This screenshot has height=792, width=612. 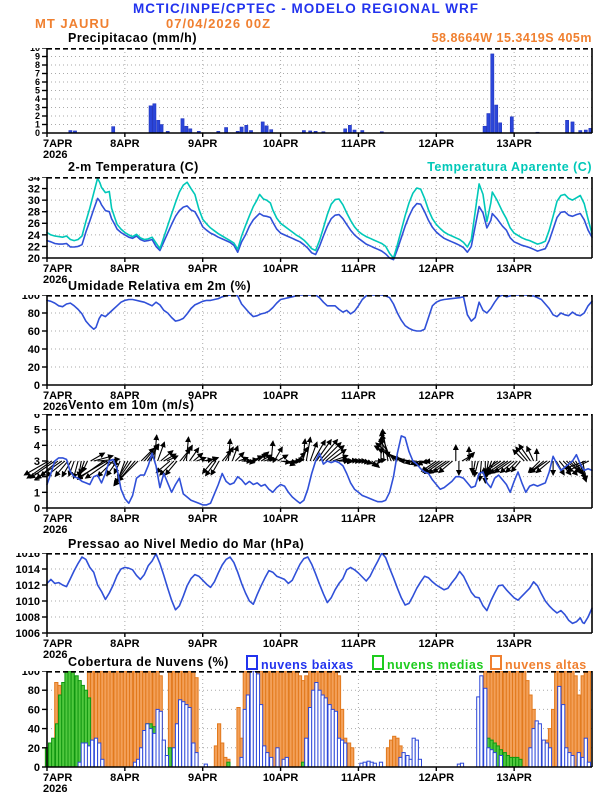 I want to click on clouds-title: Cobertura de Nuvens (%), so click(x=148, y=662).